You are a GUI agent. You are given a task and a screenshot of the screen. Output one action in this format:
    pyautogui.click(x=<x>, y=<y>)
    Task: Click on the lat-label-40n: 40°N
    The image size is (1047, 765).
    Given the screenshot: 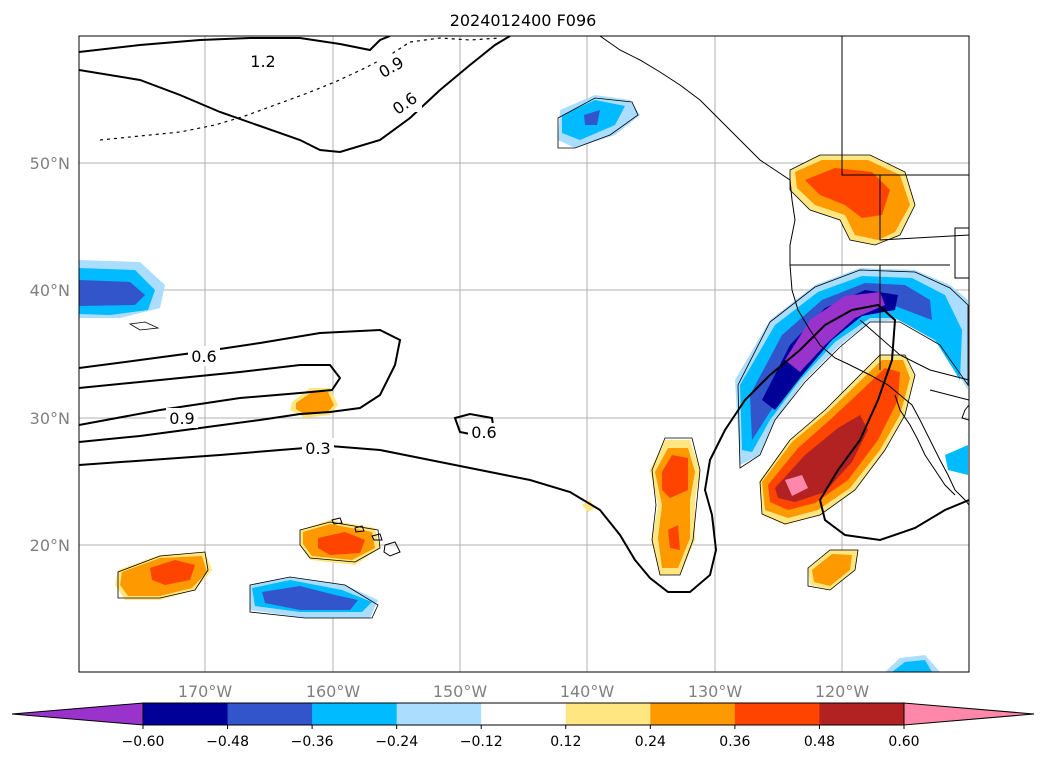 What is the action you would take?
    pyautogui.click(x=50, y=290)
    